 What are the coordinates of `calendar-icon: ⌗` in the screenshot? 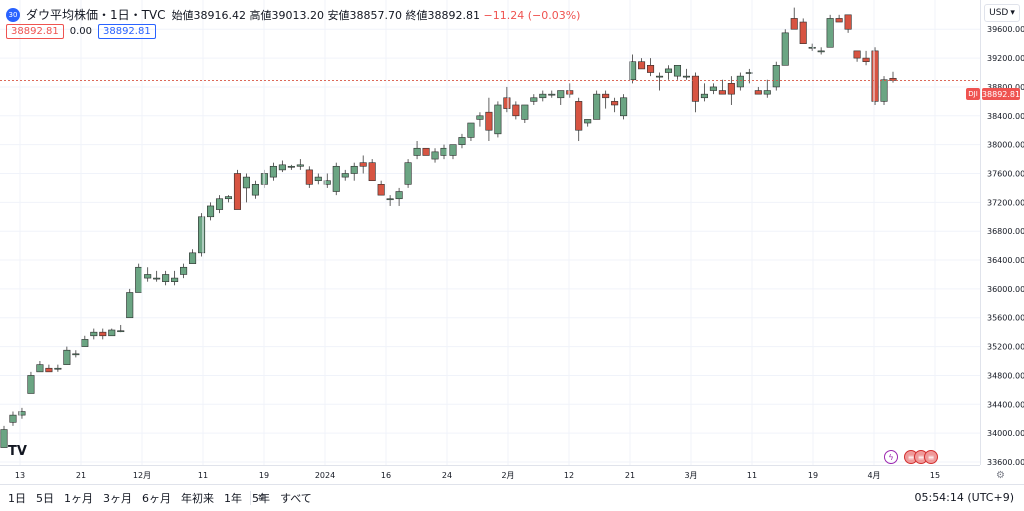 It's located at (261, 497).